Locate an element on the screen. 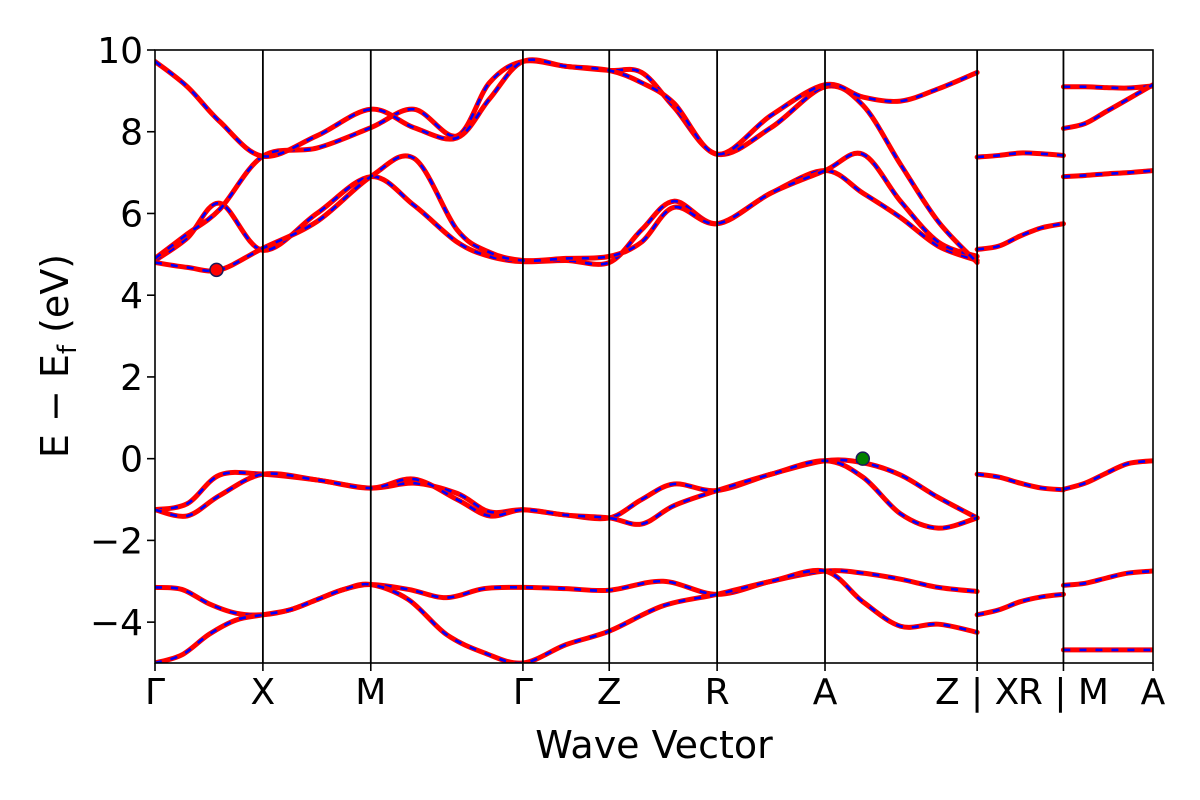 This screenshot has height=800, width=1200. x-tick-label-1: X is located at coordinates (263, 692).